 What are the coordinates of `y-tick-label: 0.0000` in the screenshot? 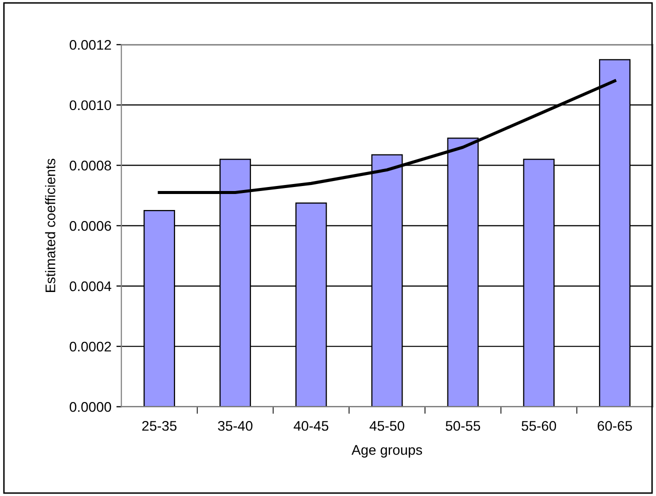 It's located at (91, 407).